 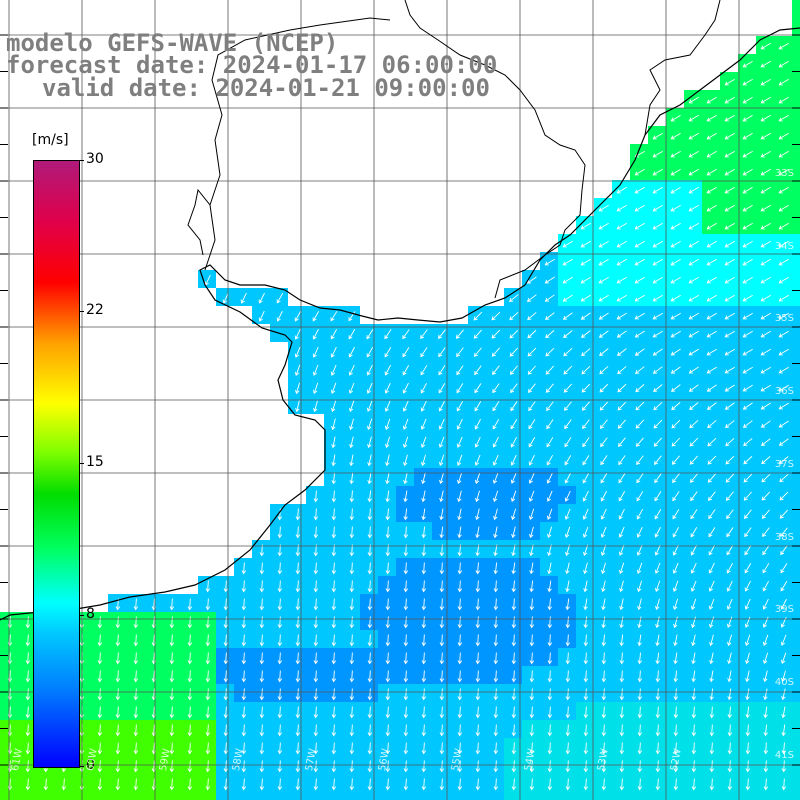 What do you see at coordinates (56, 464) in the screenshot?
I see `colorbar` at bounding box center [56, 464].